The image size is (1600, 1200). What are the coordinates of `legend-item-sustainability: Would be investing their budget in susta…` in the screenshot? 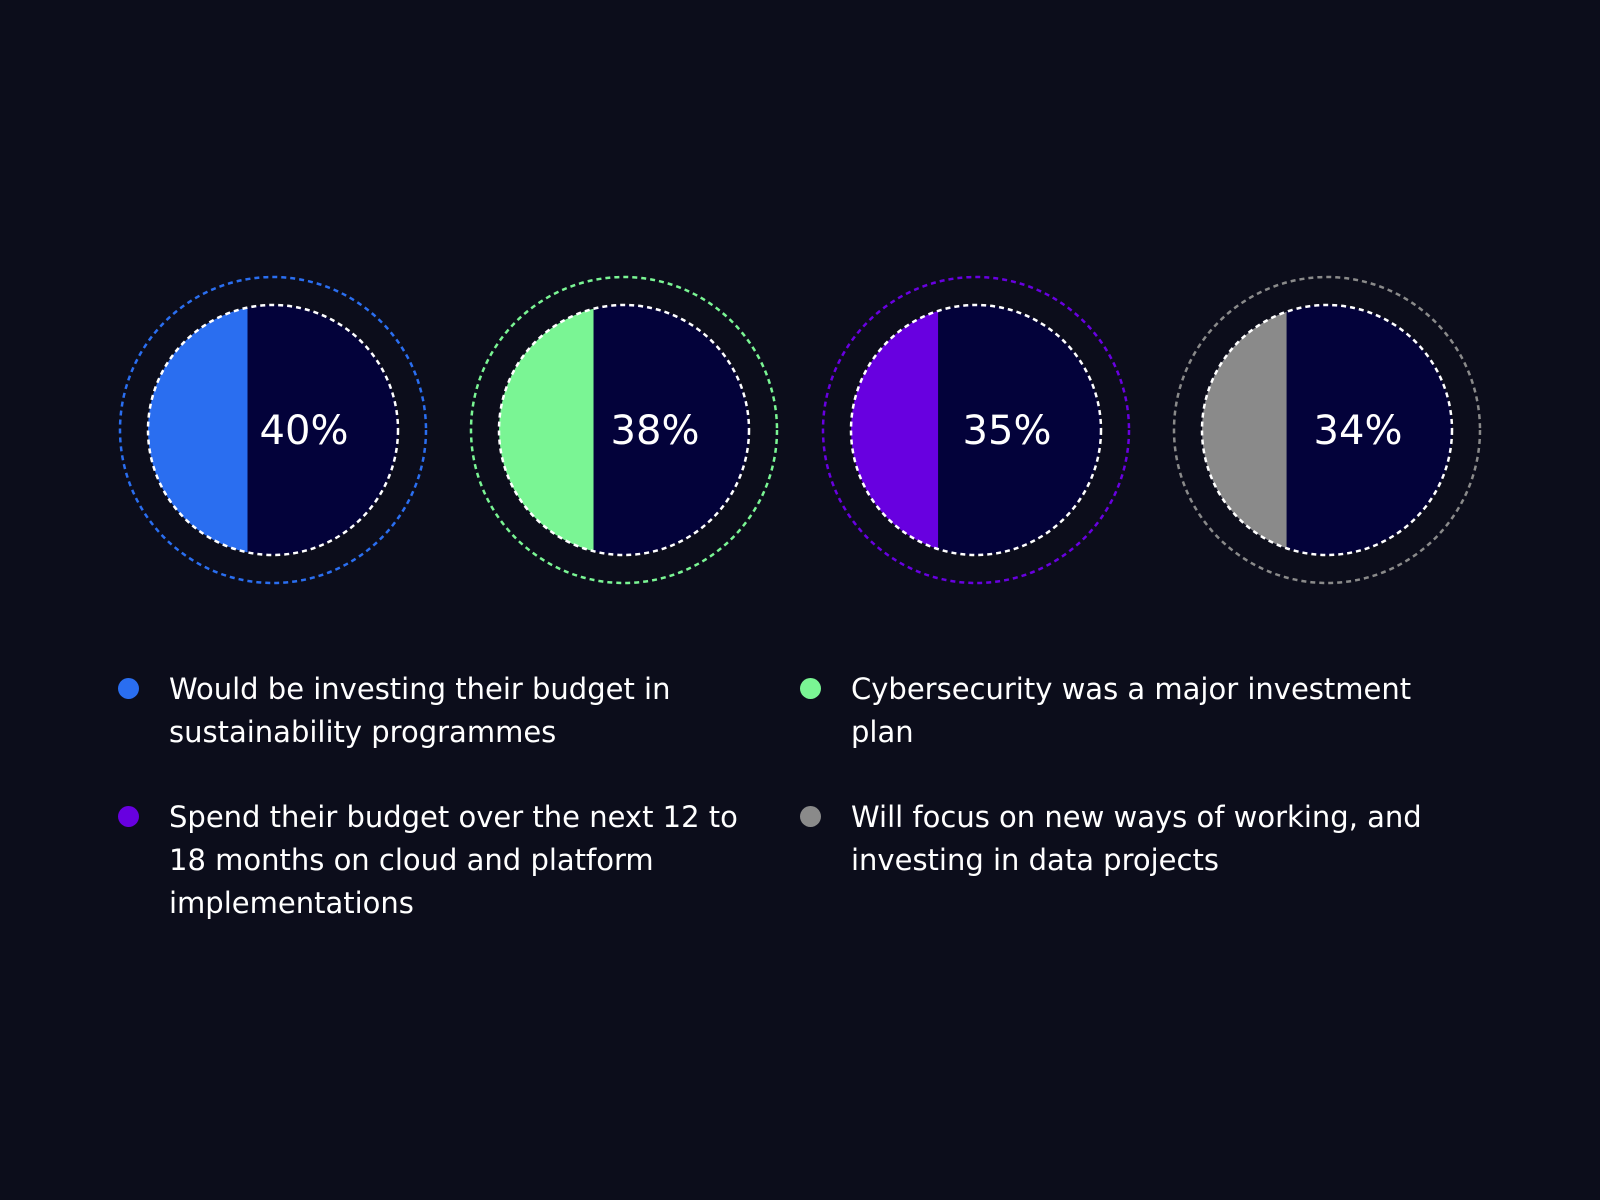 It's located at (448, 711).